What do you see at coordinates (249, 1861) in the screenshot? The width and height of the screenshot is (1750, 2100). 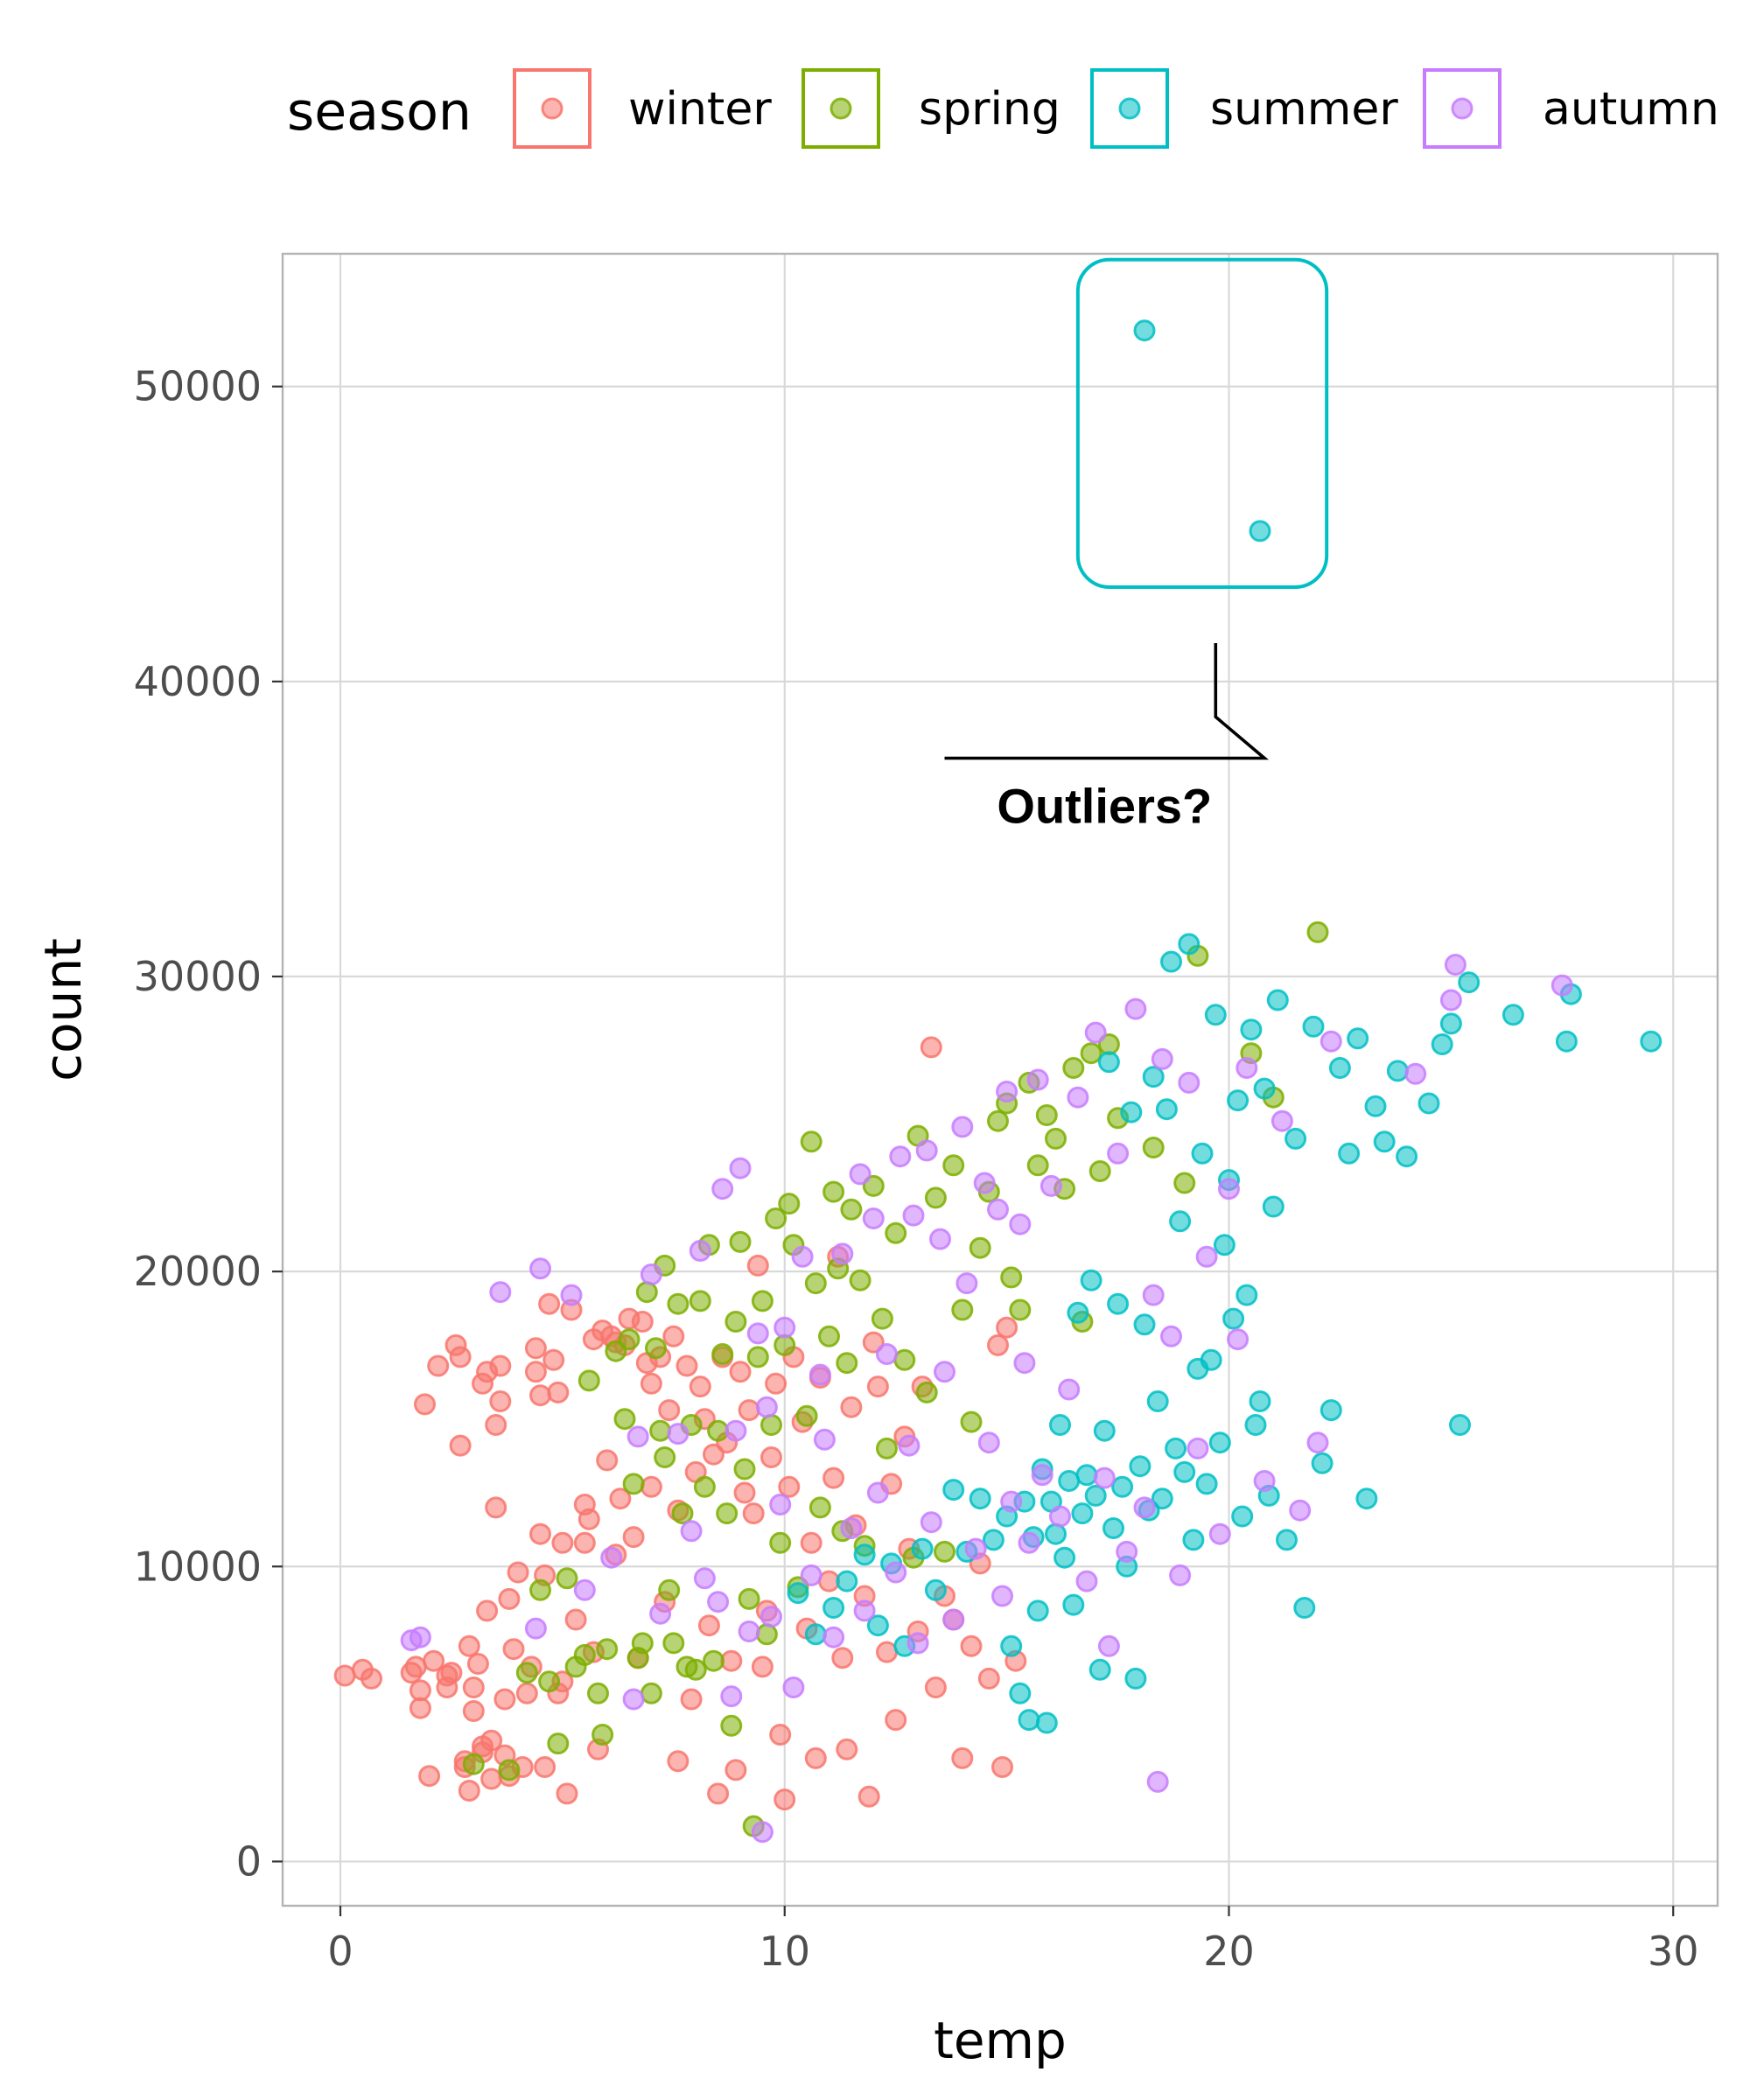 I see `y-tick-label: 0` at bounding box center [249, 1861].